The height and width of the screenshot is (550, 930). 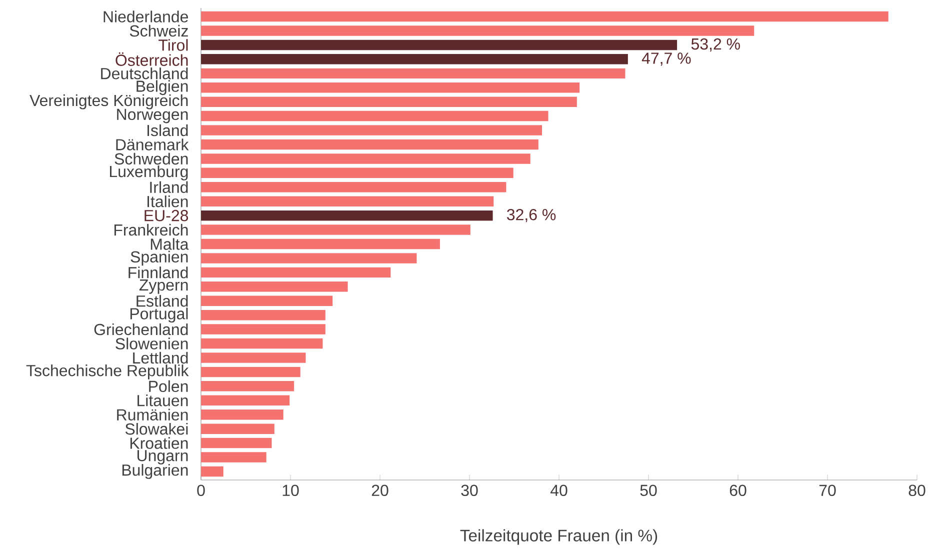 What do you see at coordinates (141, 329) in the screenshot?
I see `y-tick-label: Griechenland` at bounding box center [141, 329].